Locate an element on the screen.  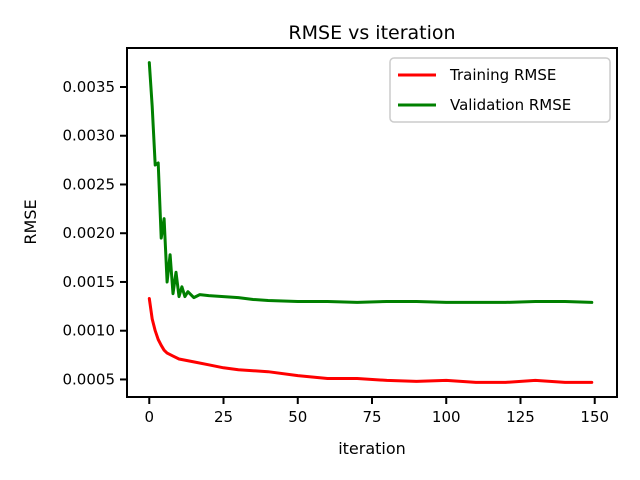
x-tick-label: 50 is located at coordinates (297, 417).